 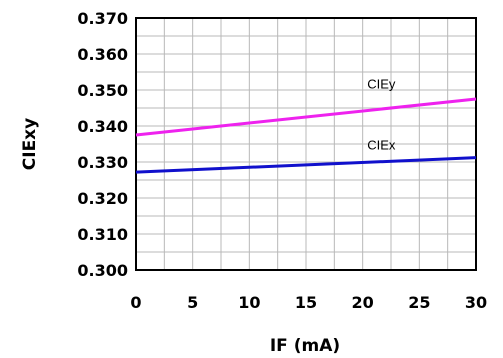 What do you see at coordinates (306, 165) in the screenshot?
I see `series-line-ciex` at bounding box center [306, 165].